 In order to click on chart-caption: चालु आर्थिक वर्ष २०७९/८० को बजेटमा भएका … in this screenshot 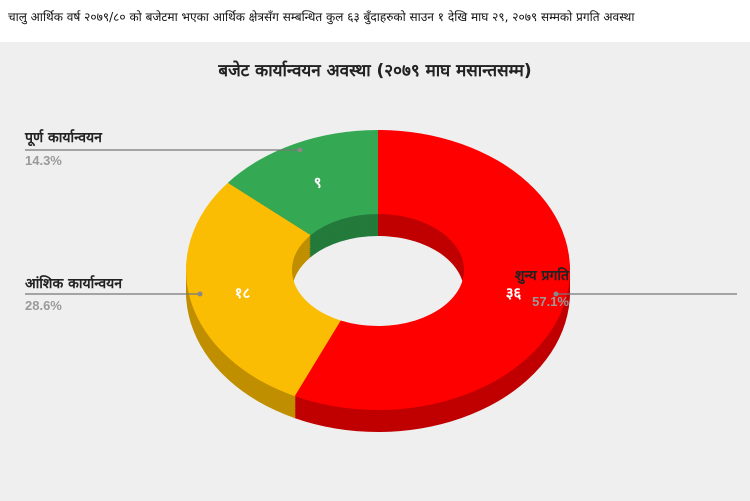, I will do `click(321, 17)`.